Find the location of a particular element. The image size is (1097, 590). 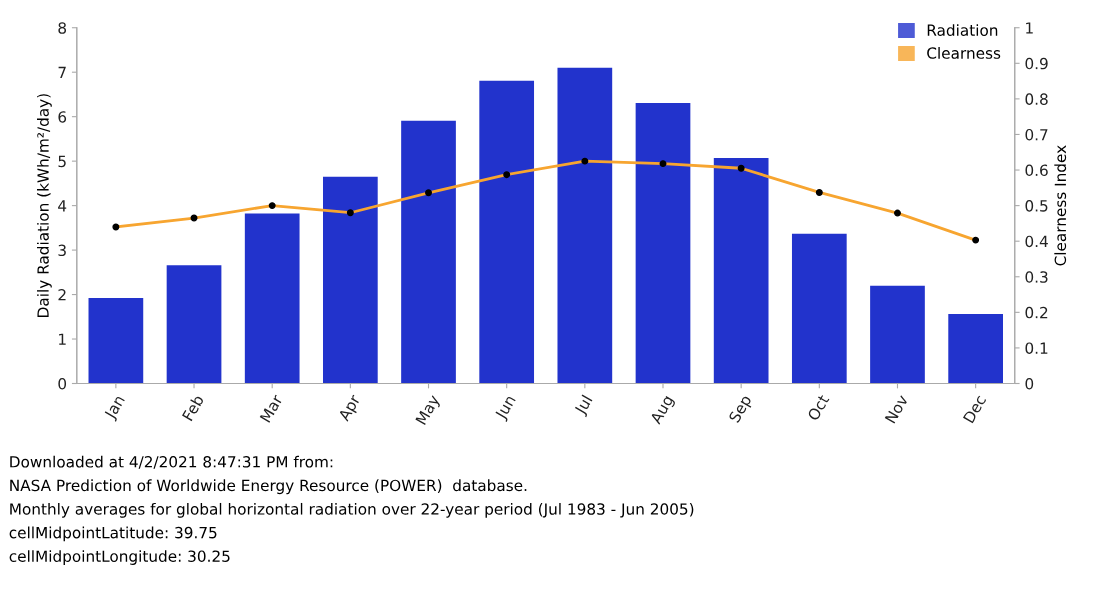

y-tick-label: 6 is located at coordinates (62, 117).